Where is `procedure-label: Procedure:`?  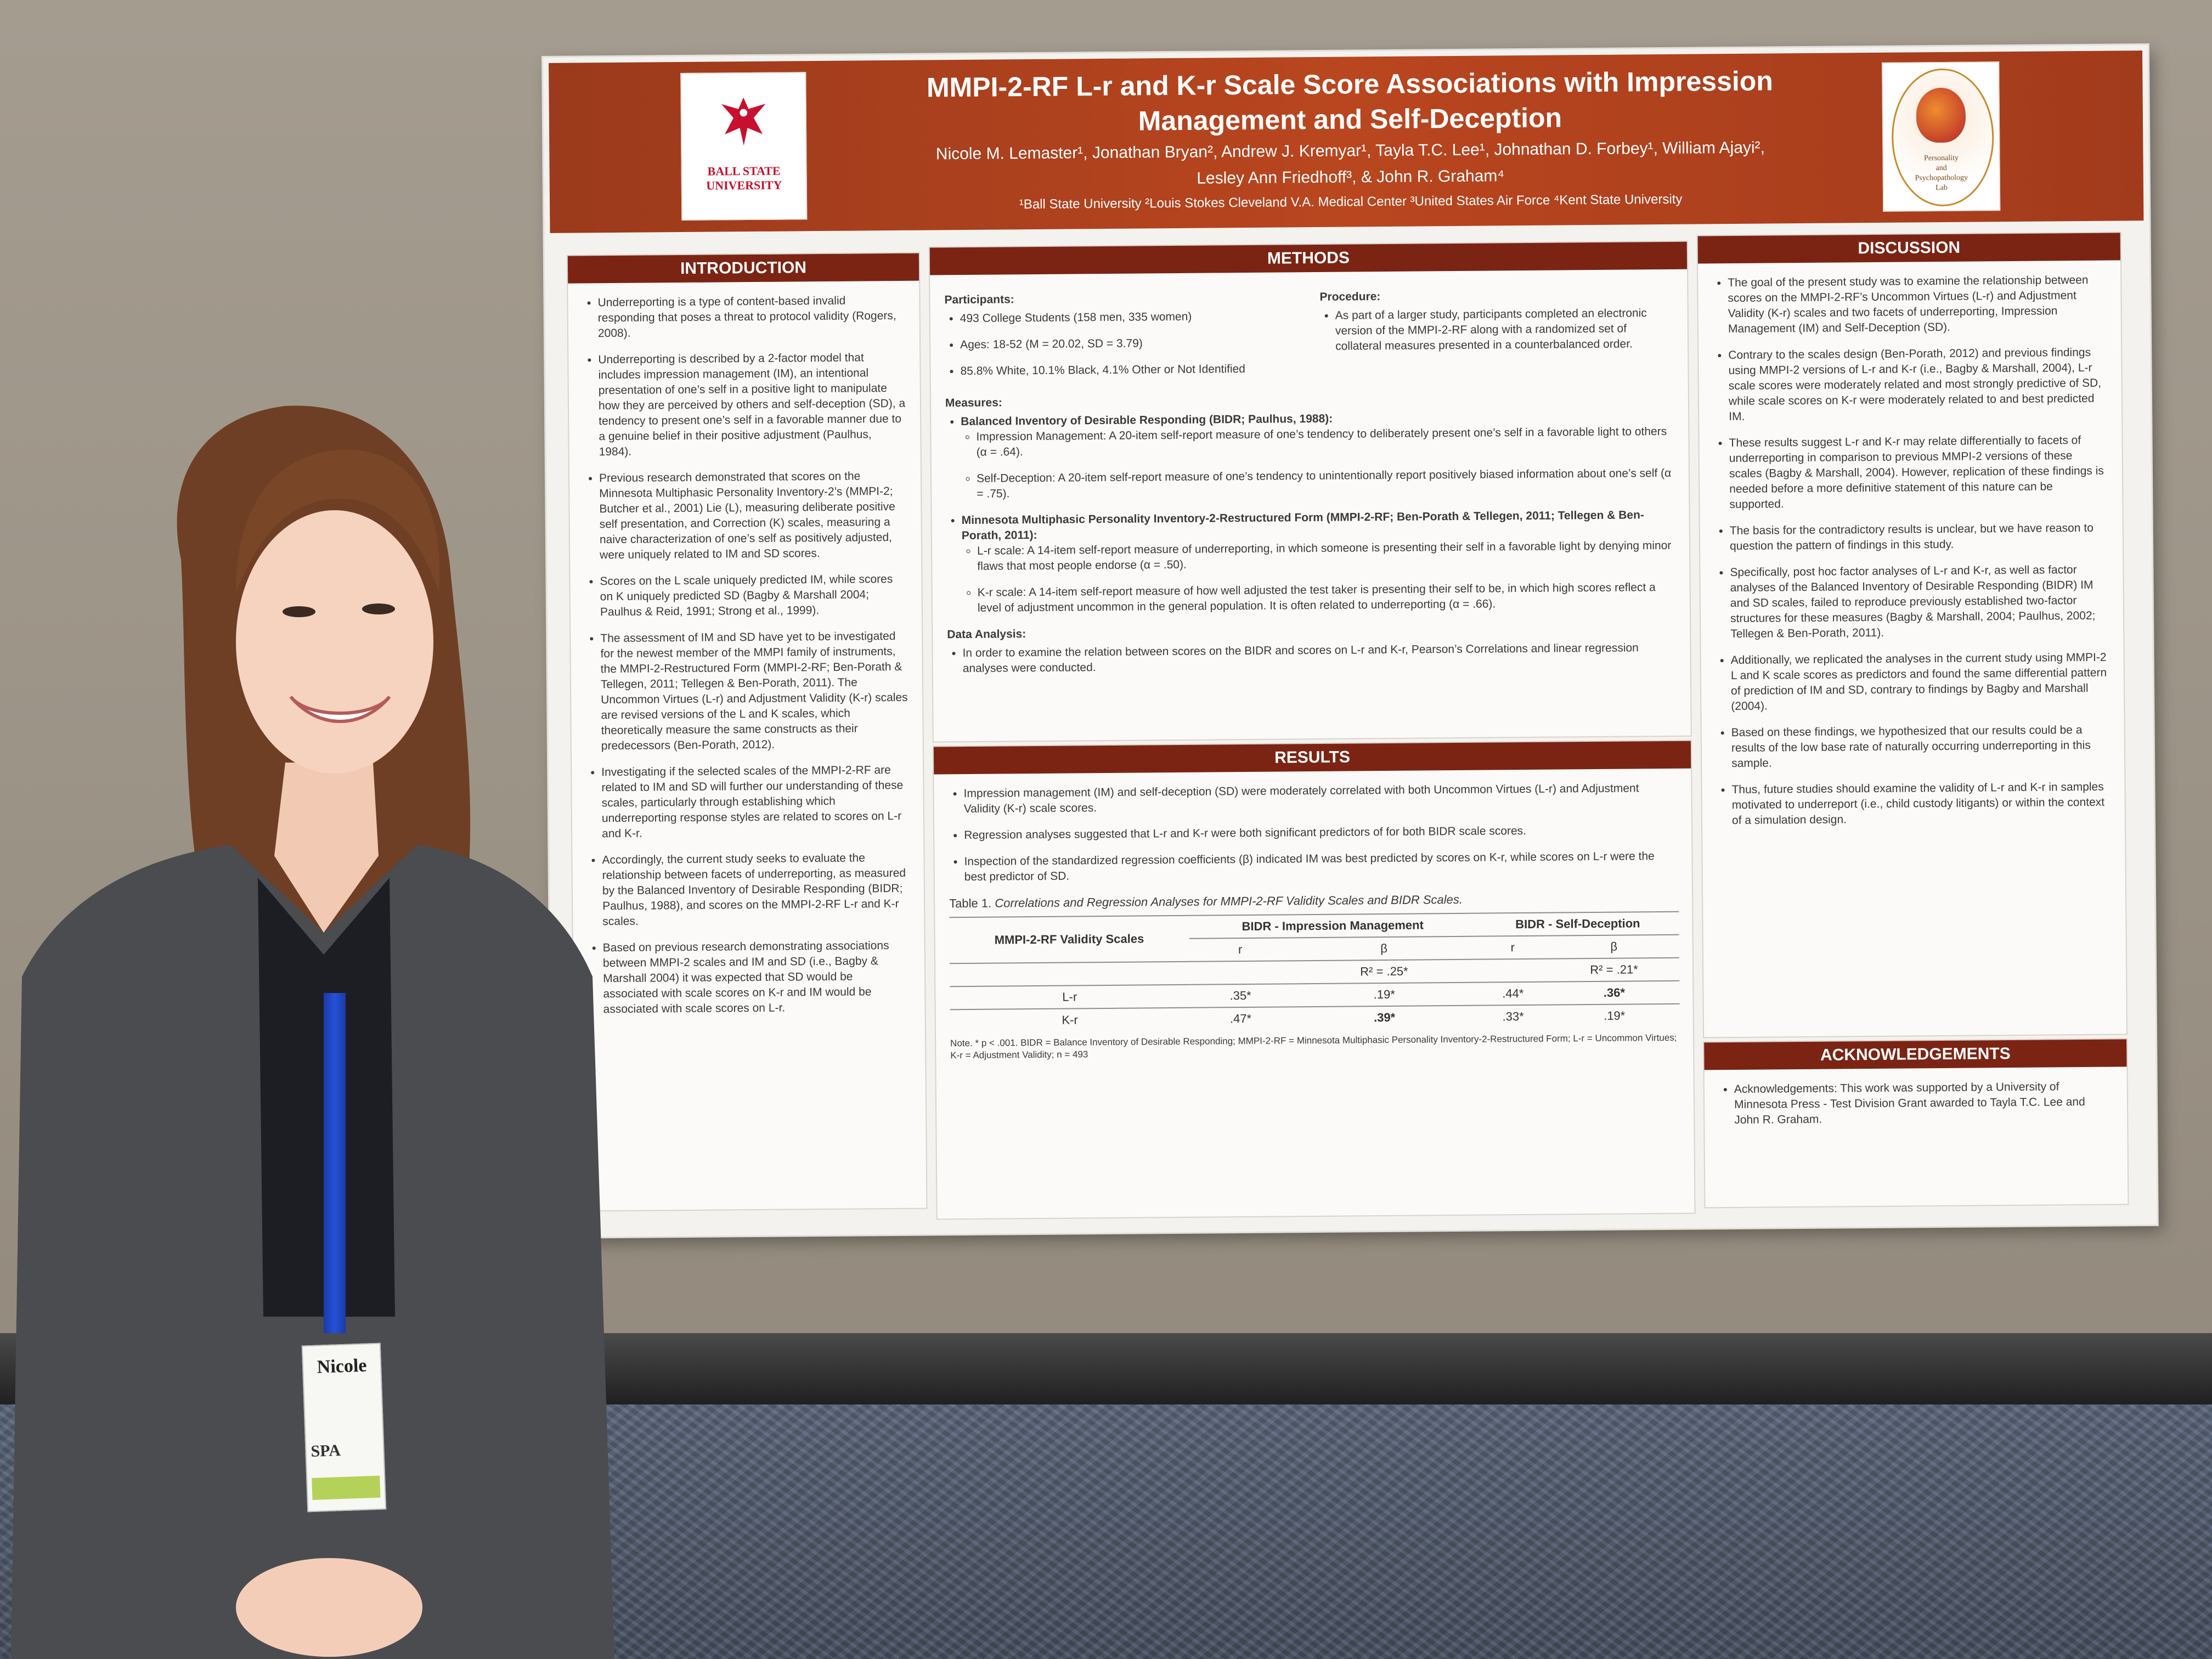
procedure-label: Procedure: is located at coordinates (1350, 296).